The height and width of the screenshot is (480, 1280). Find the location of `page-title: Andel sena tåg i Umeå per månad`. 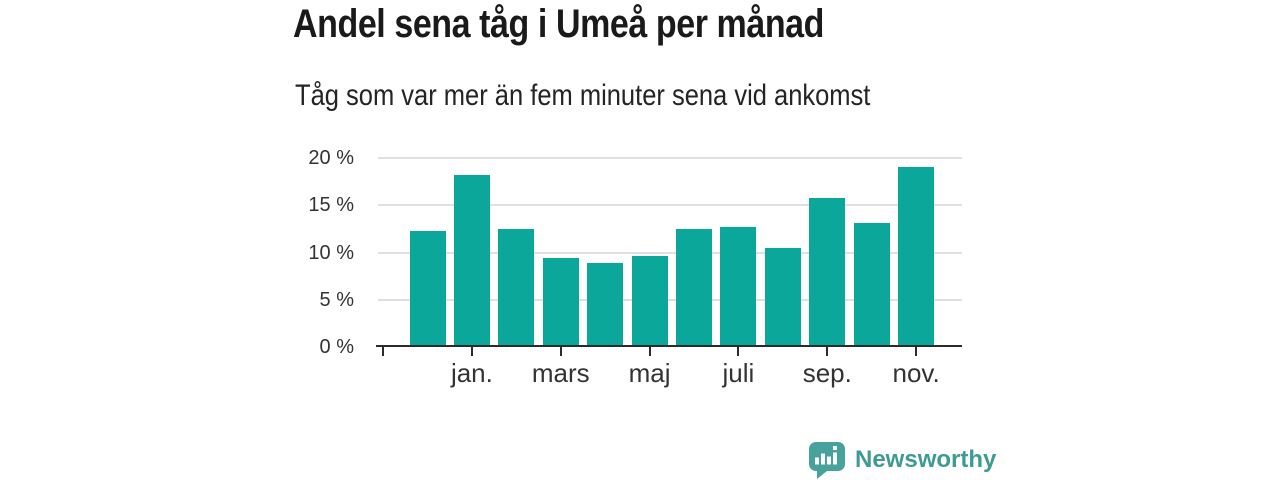

page-title: Andel sena tåg i Umeå per månad is located at coordinates (558, 24).